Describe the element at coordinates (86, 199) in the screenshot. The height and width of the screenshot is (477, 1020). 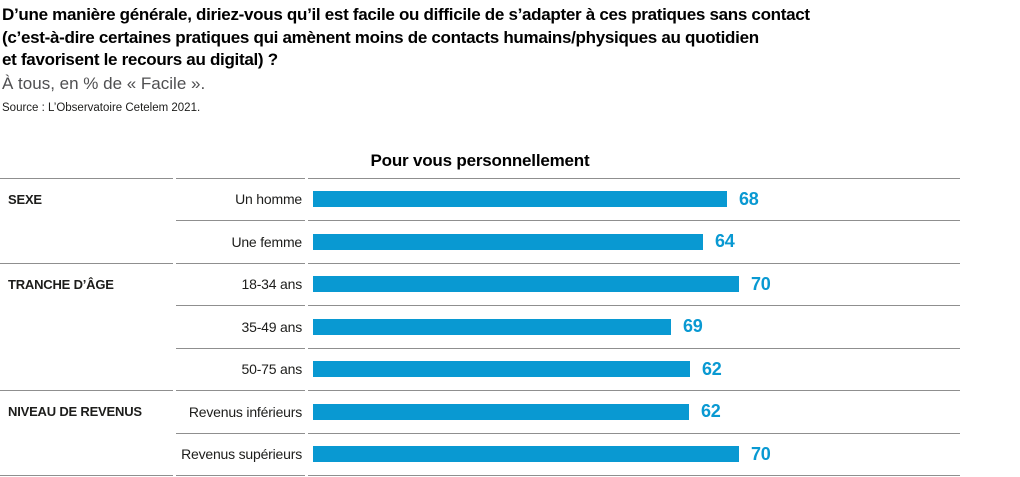
I see `category-label: SEXE` at that location.